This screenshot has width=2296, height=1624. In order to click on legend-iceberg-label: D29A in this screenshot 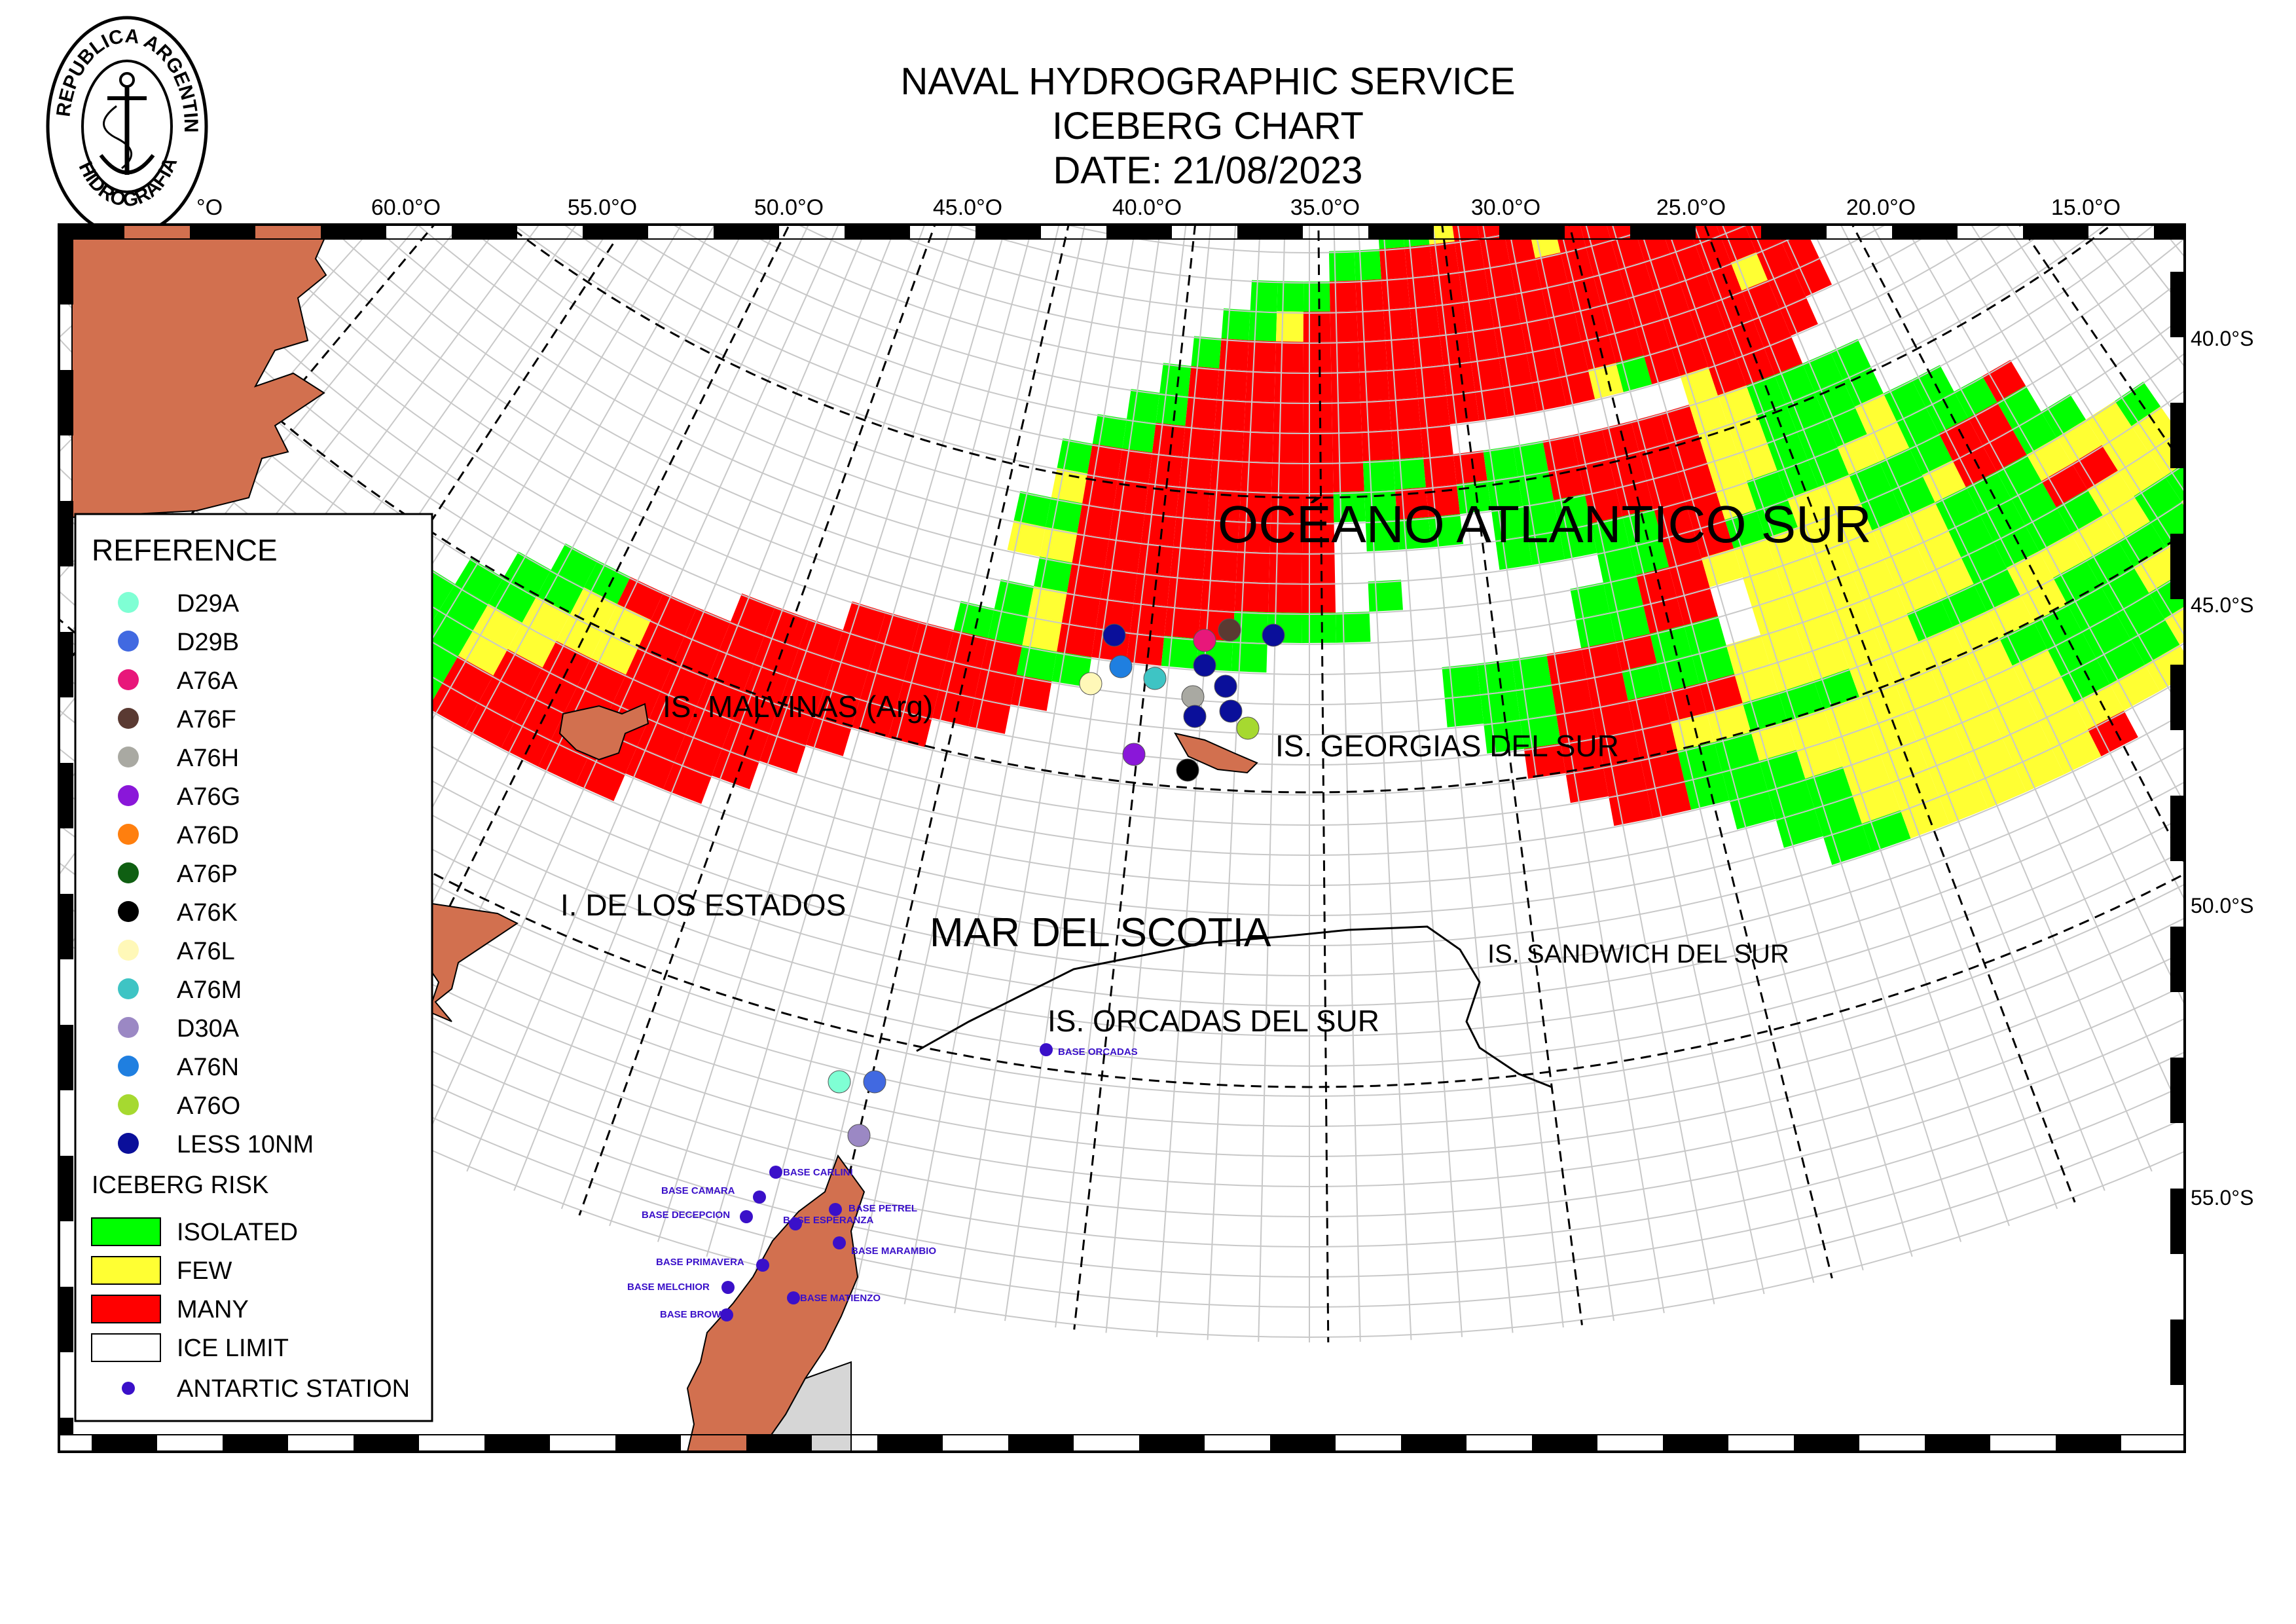, I will do `click(208, 604)`.